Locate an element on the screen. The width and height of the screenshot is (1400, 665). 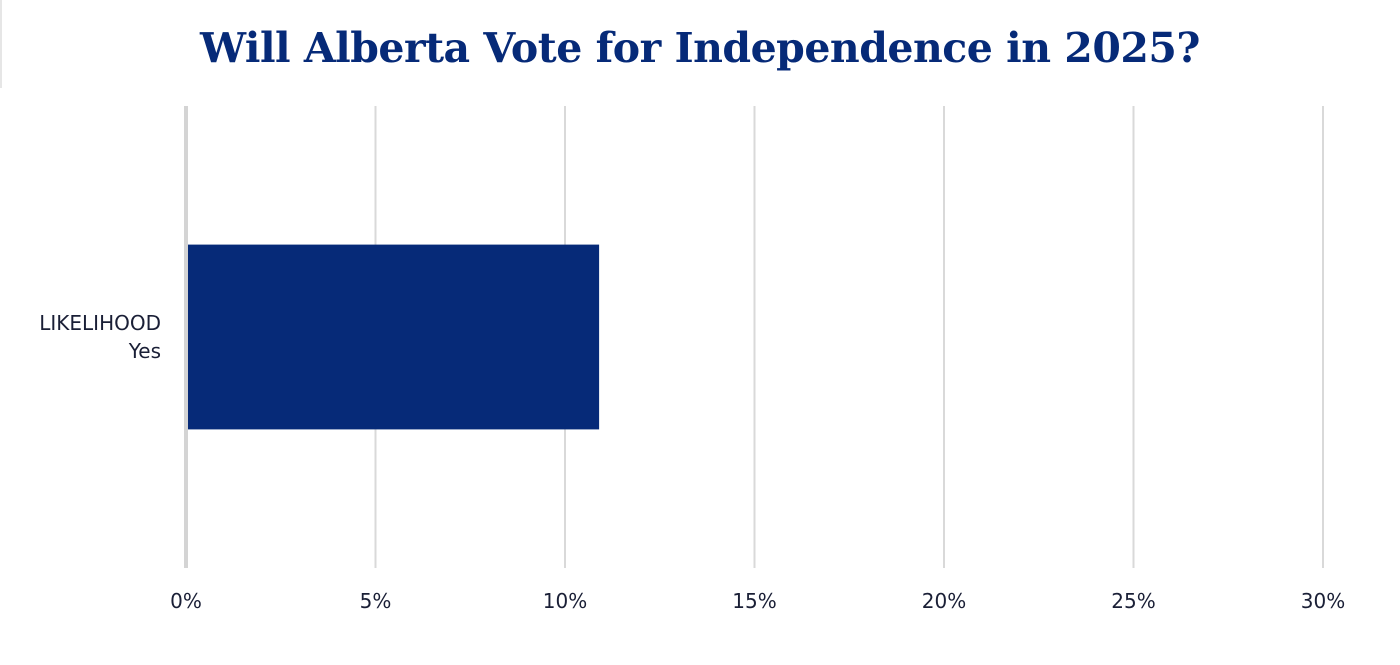
x-tick-label: 10% is located at coordinates (565, 601).